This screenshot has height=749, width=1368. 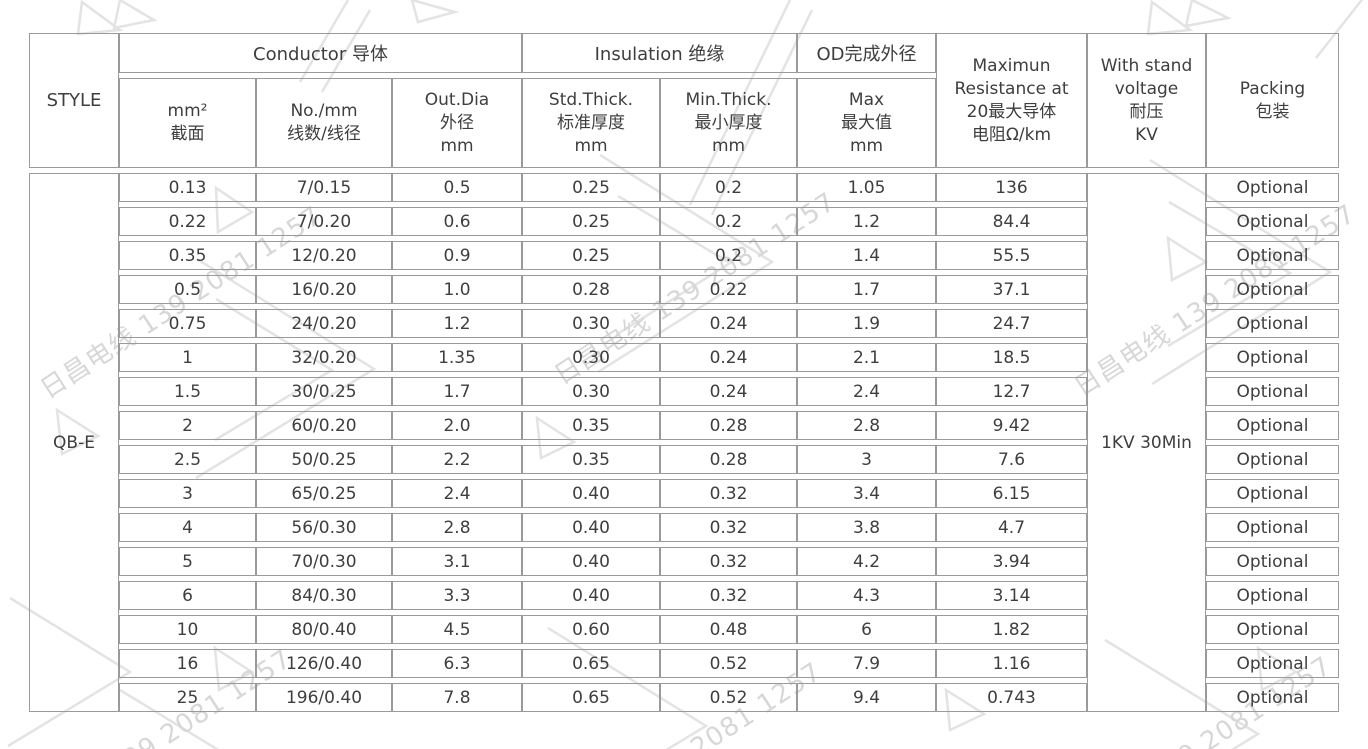 I want to click on mm2-cell: 6, so click(x=187, y=595).